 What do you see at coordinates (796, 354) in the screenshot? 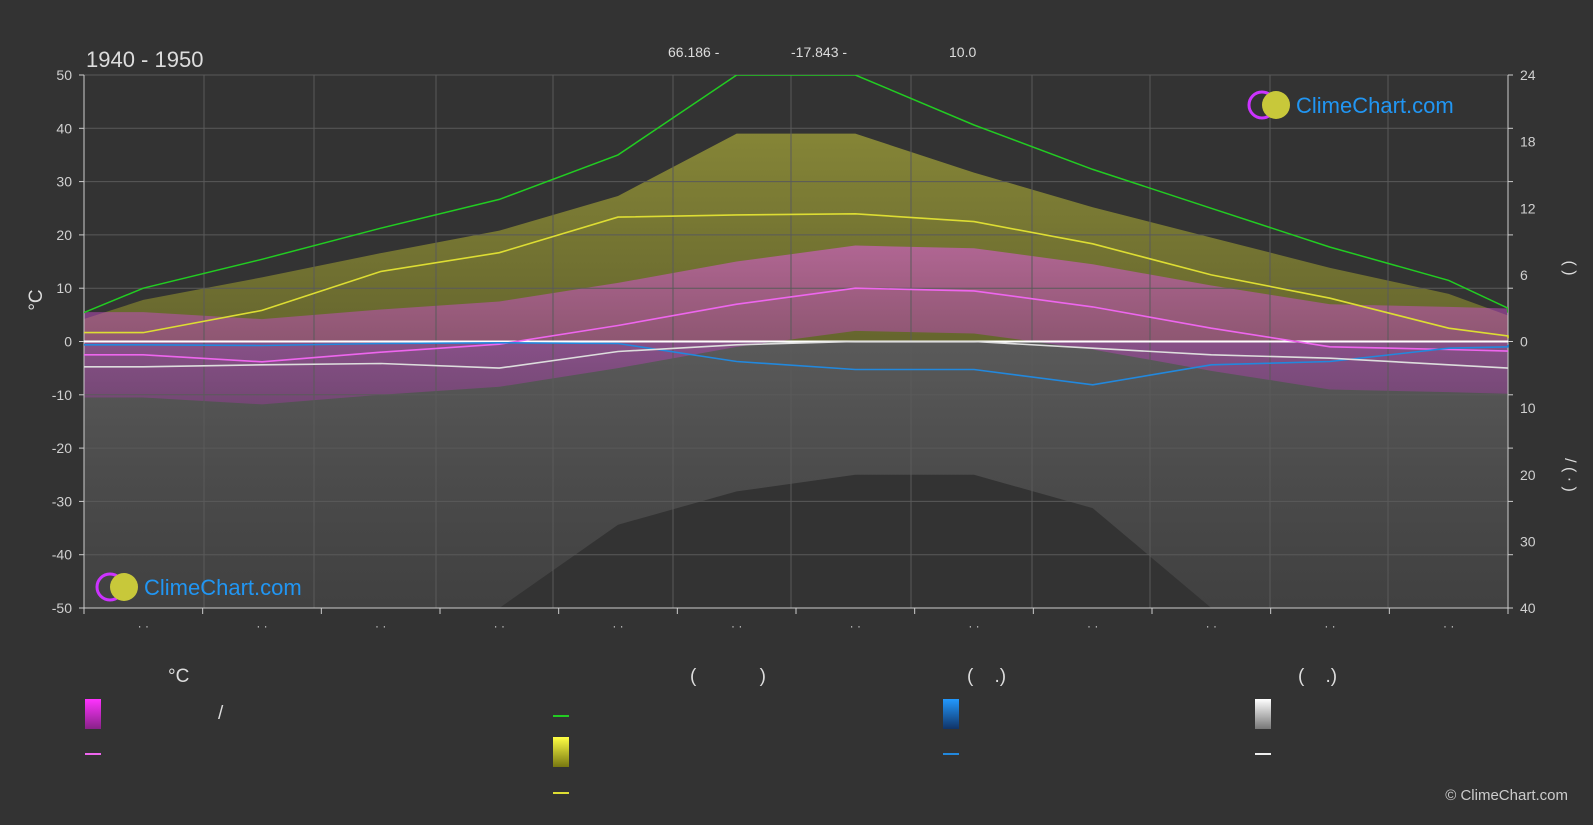
I see `snow-line` at bounding box center [796, 354].